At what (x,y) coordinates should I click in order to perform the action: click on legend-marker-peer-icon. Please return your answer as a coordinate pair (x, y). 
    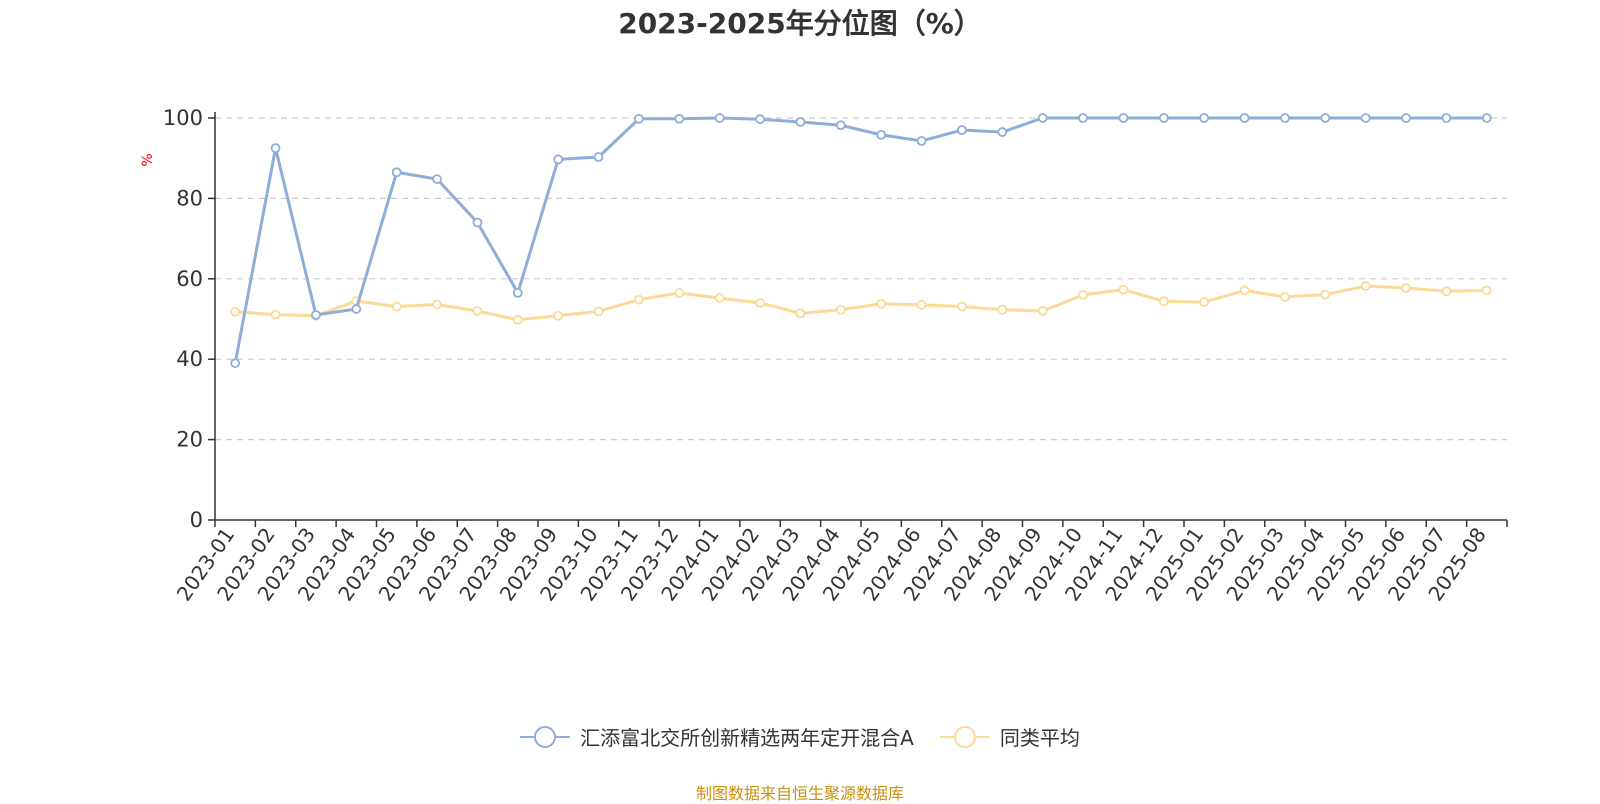
    Looking at the image, I should click on (964, 736).